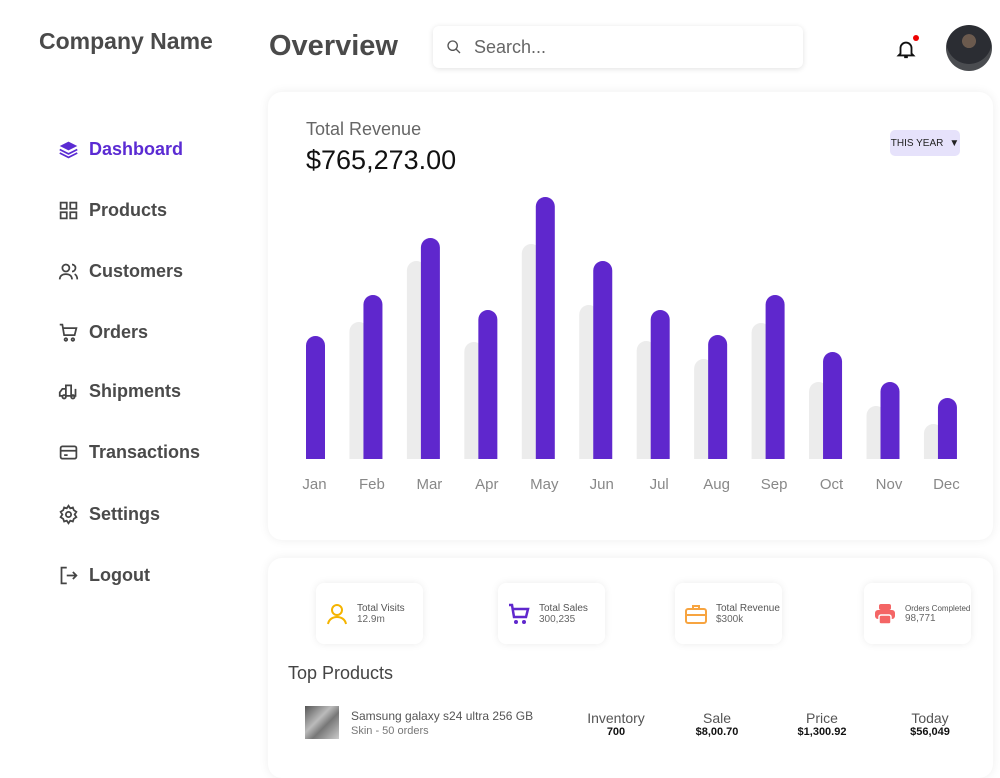 Image resolution: width=1000 pixels, height=778 pixels. What do you see at coordinates (696, 614) in the screenshot?
I see `briefcase-icon` at bounding box center [696, 614].